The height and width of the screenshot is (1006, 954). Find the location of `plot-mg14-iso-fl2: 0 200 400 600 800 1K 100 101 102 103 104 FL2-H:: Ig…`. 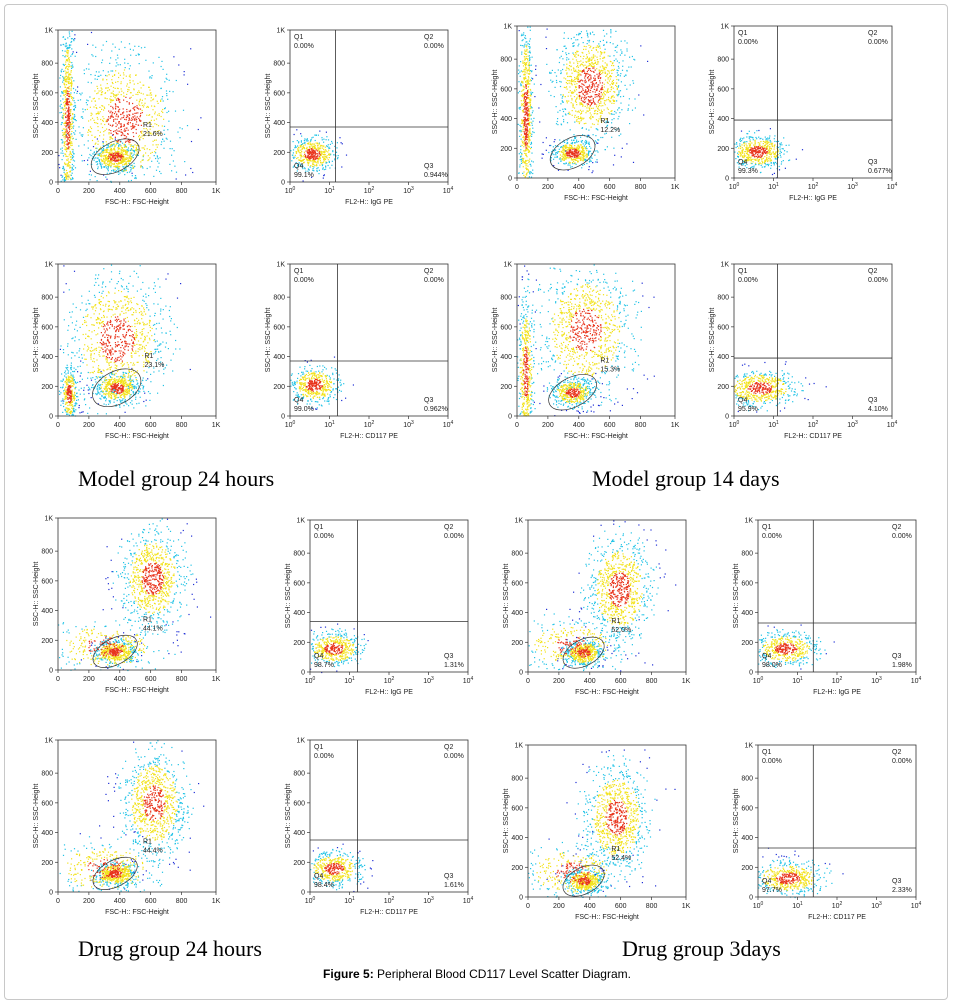

plot-mg14-iso-fl2: 0 200 400 600 800 1K 100 101 102 103 104 FL2-H:: Ig… is located at coordinates (804, 122).